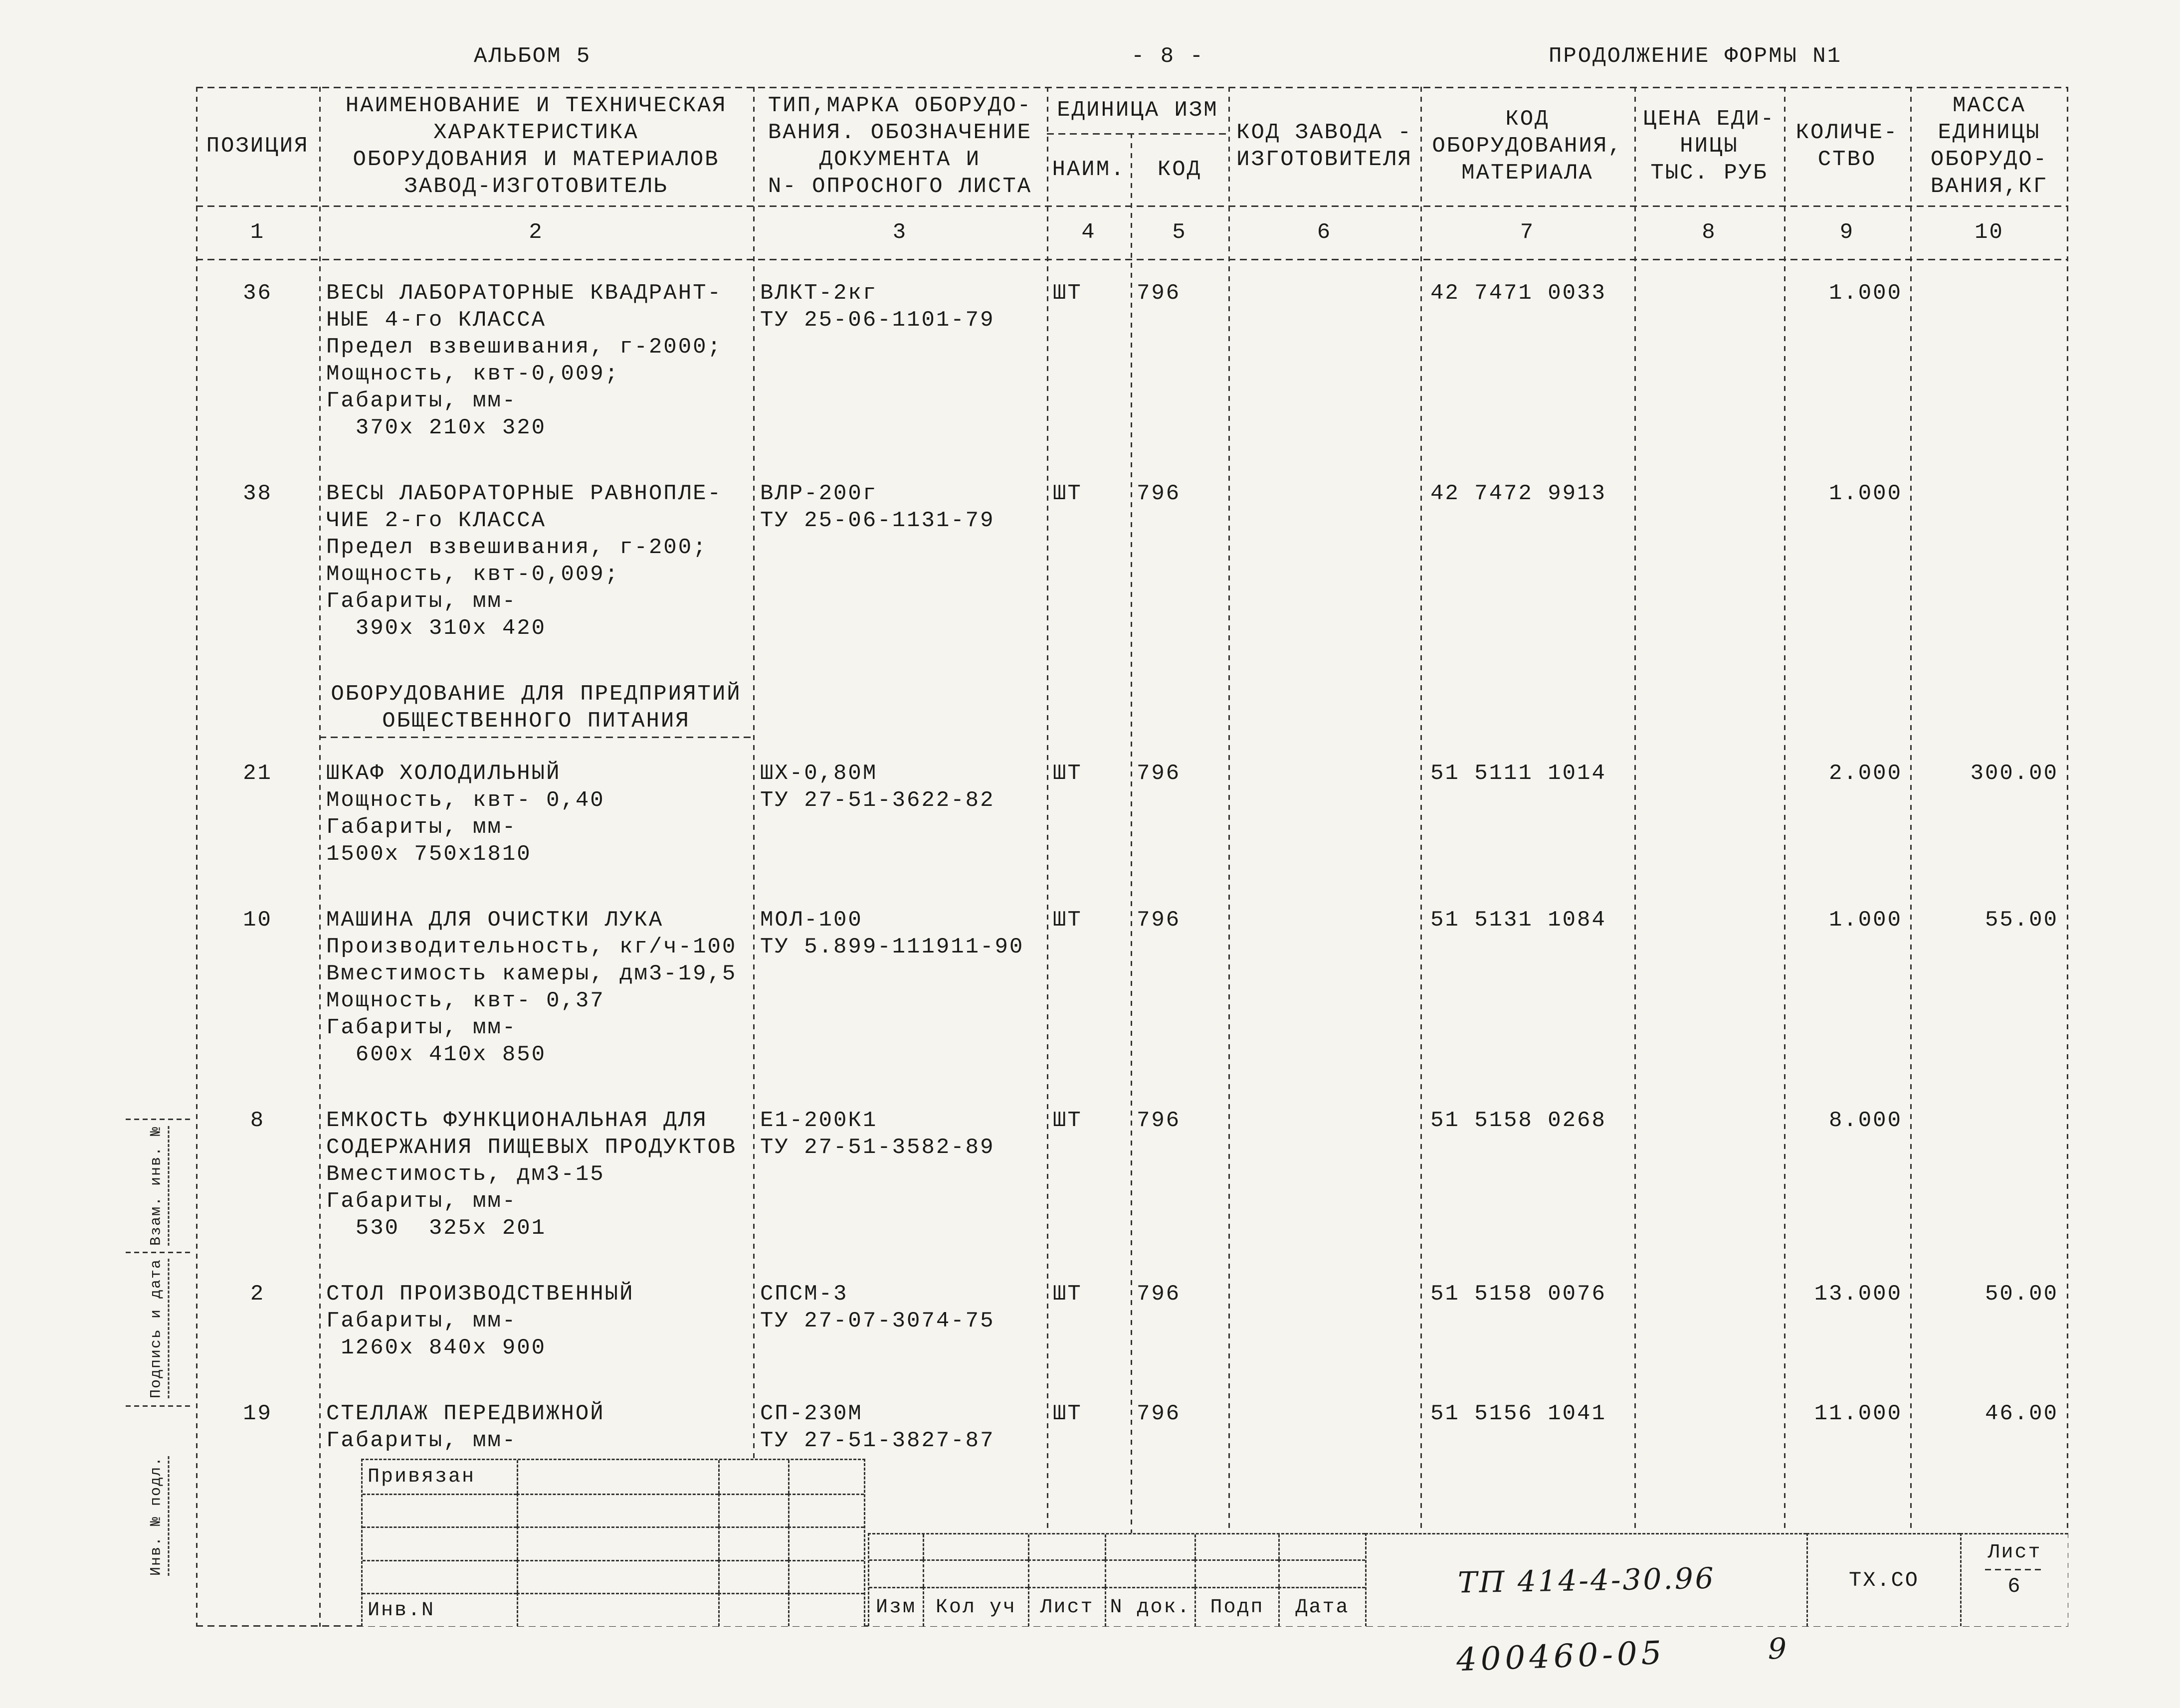 The height and width of the screenshot is (1708, 2180). I want to click on column-number: 9, so click(1847, 232).